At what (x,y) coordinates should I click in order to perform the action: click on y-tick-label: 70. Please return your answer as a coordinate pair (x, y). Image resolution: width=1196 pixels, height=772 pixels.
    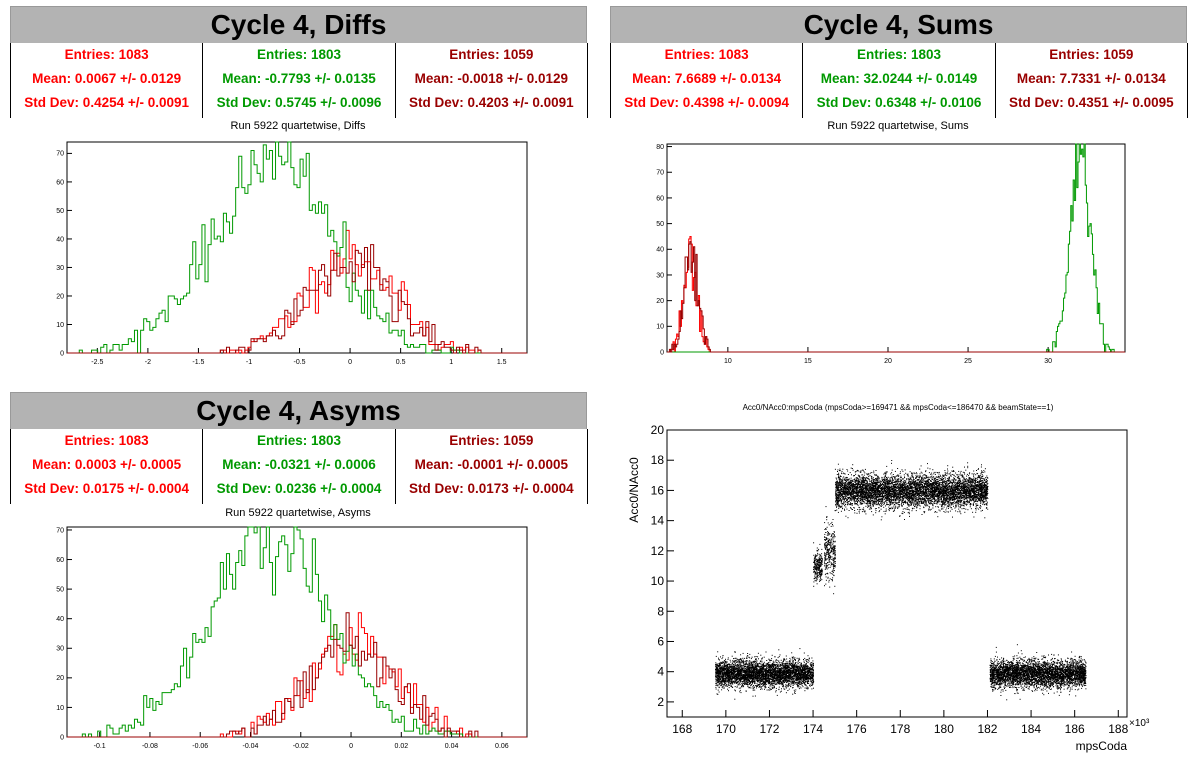
    Looking at the image, I should click on (60, 154).